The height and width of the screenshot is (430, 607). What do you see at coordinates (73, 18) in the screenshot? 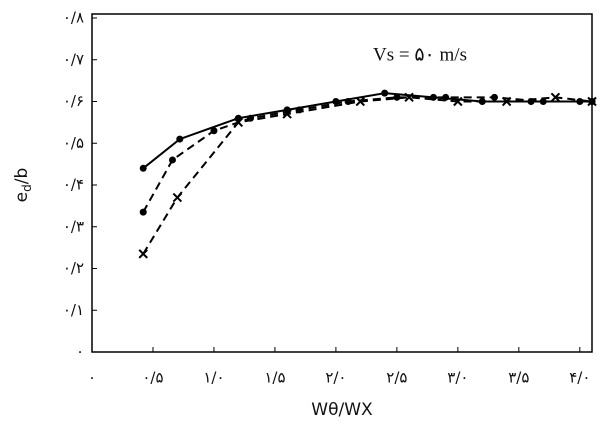
I see `y-tick-label: ۰/۸` at bounding box center [73, 18].